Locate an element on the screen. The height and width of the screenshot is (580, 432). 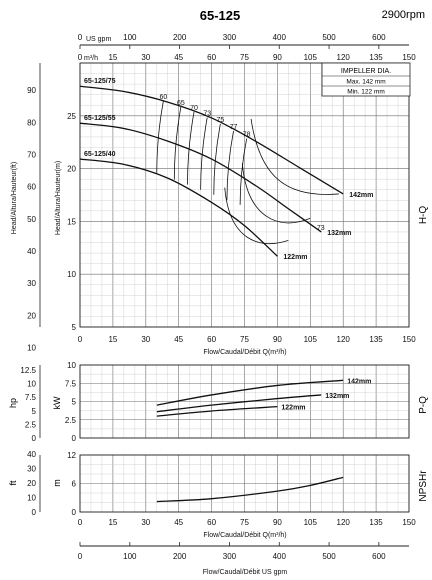
impeller-min: Min. 122 mm is located at coordinates (366, 92).